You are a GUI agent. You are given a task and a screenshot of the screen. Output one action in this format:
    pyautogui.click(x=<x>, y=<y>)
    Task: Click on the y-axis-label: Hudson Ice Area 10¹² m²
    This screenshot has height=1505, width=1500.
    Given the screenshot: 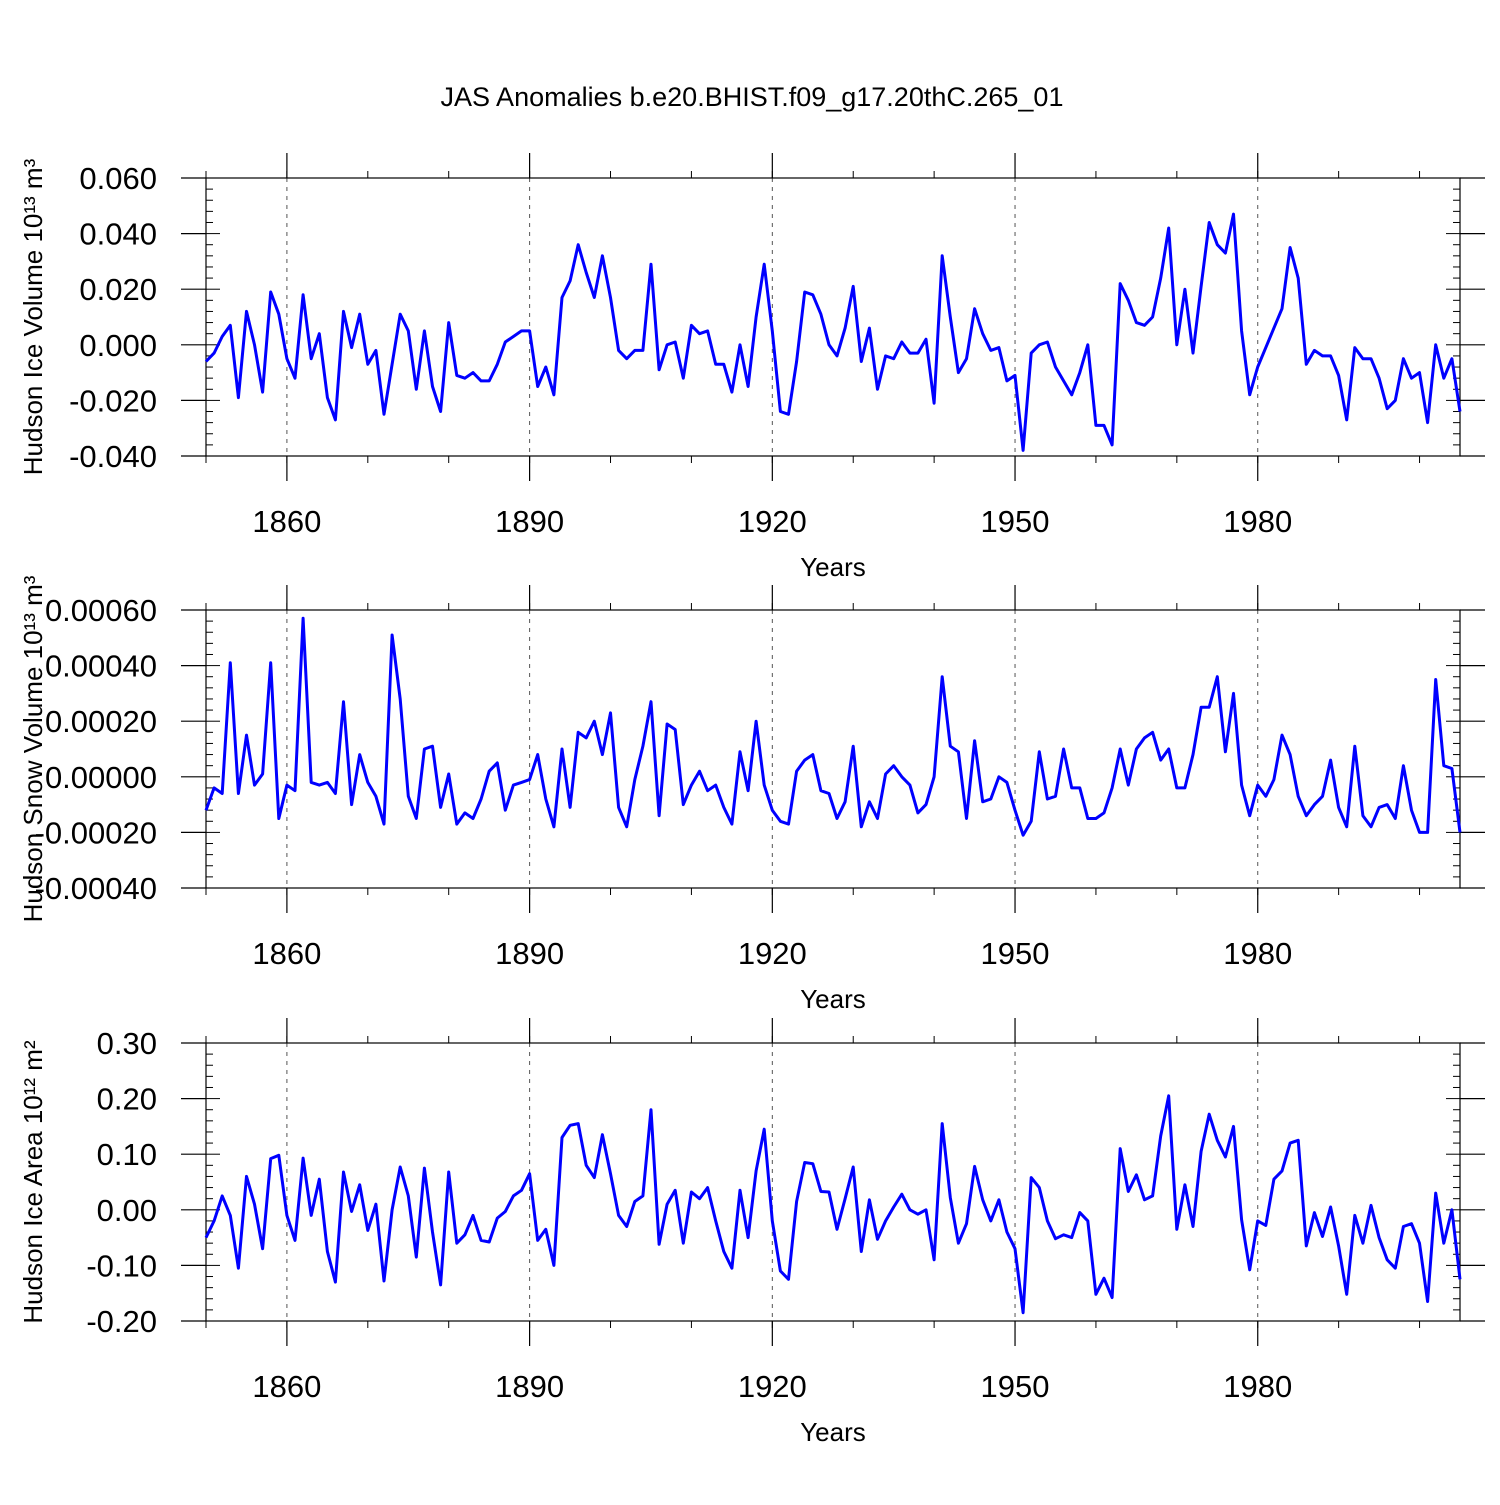 What is the action you would take?
    pyautogui.click(x=33, y=1182)
    